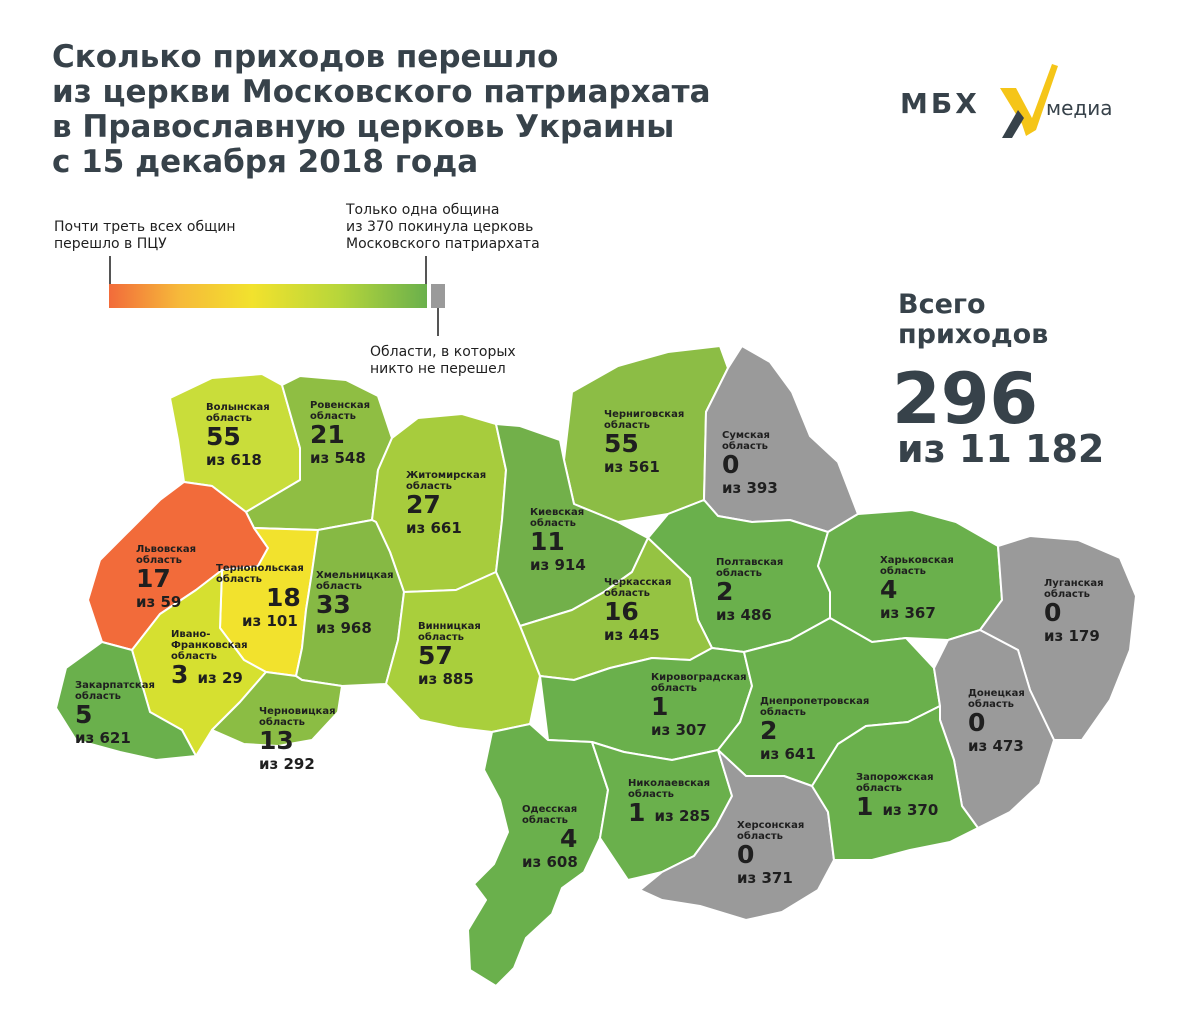 The height and width of the screenshot is (1027, 1200). I want to click on region-total: из 486, so click(744, 615).